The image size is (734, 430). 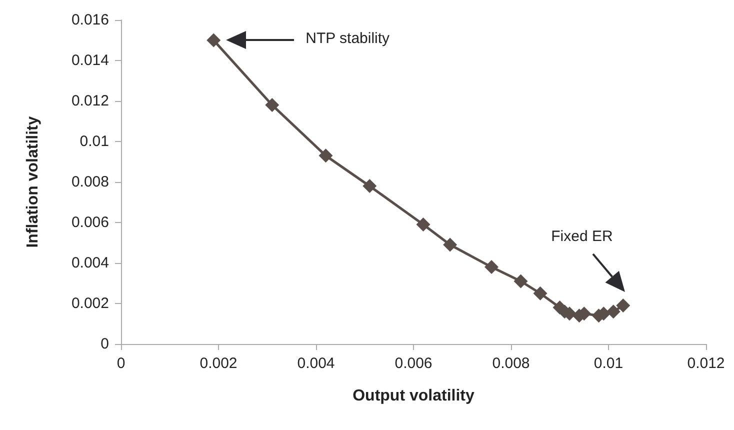 What do you see at coordinates (90, 263) in the screenshot?
I see `y-tick-label: 0.004` at bounding box center [90, 263].